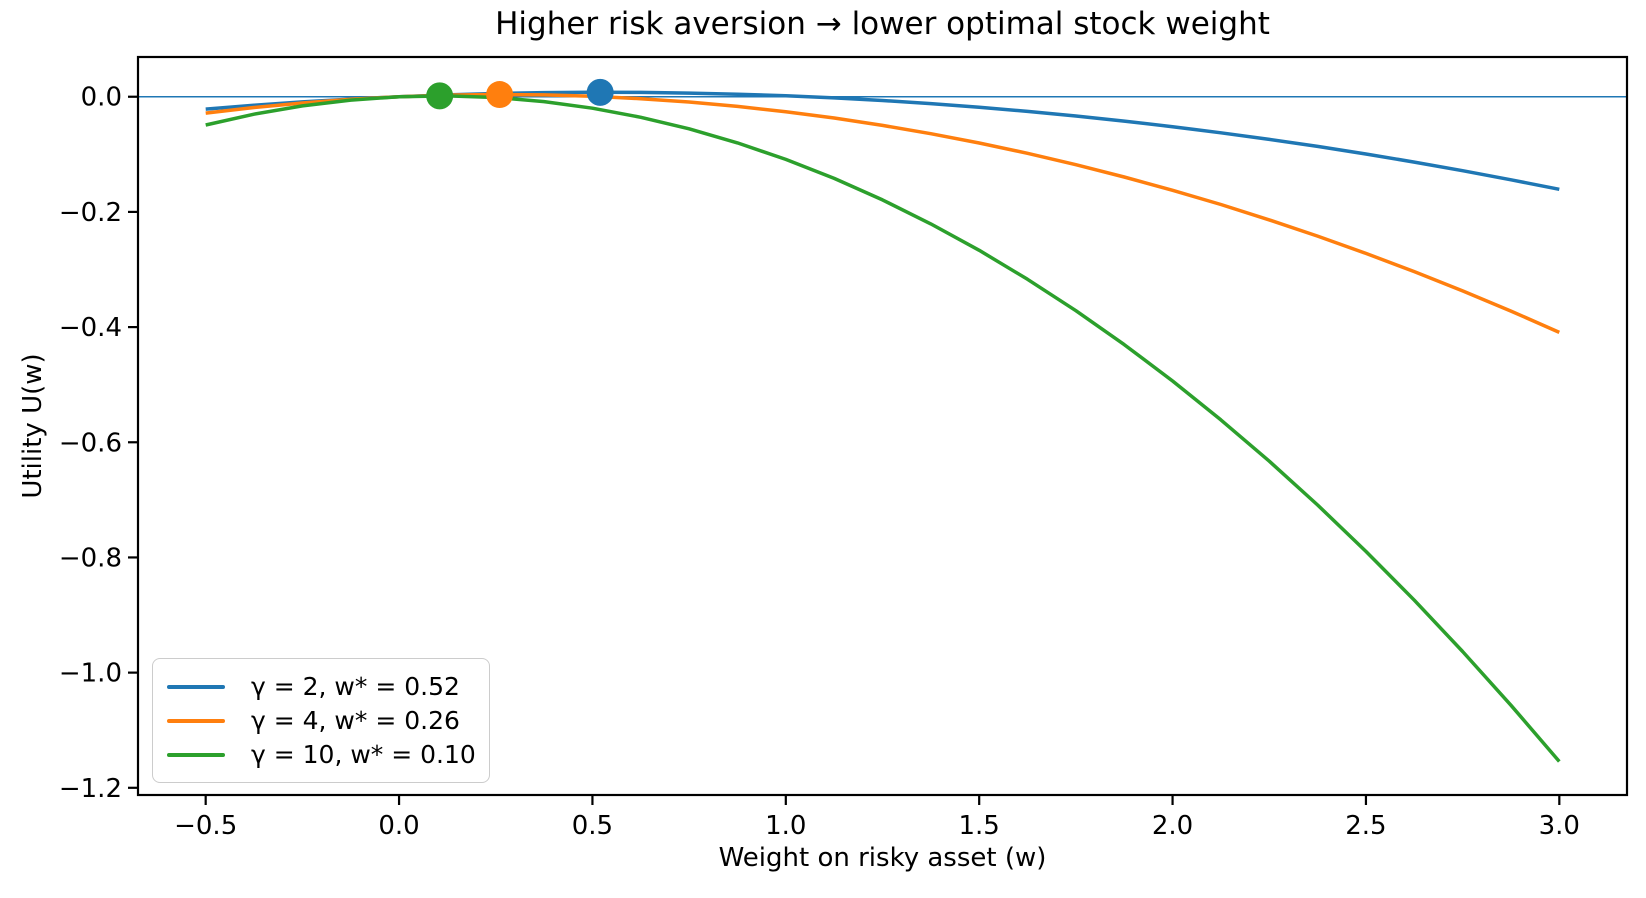  Describe the element at coordinates (592, 826) in the screenshot. I see `x-tick-label: 0.5` at that location.